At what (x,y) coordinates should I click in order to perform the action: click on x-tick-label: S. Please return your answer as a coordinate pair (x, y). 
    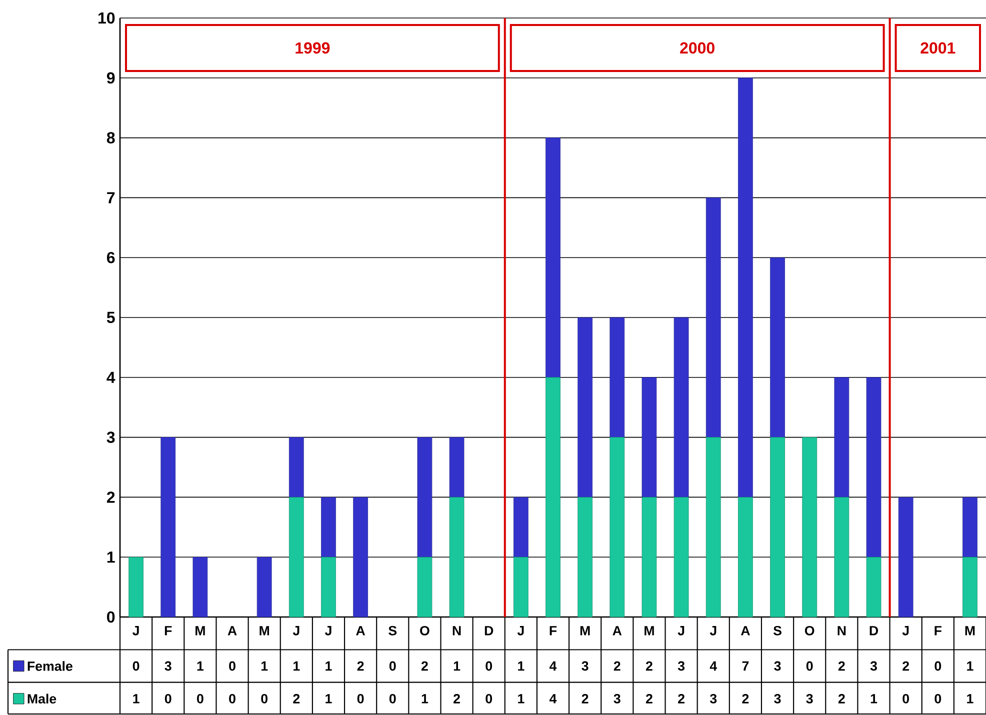
    Looking at the image, I should click on (777, 631).